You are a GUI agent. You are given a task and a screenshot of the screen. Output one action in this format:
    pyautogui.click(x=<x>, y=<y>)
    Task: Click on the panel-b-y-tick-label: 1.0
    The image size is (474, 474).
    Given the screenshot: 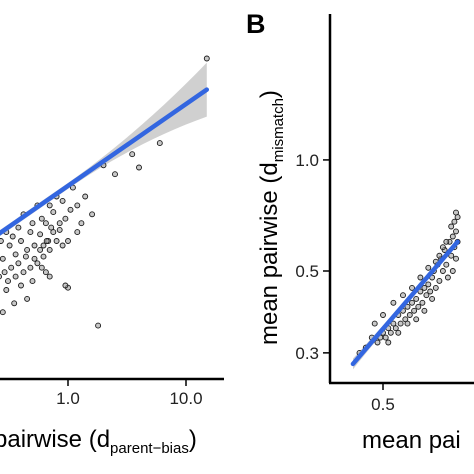 What is the action you would take?
    pyautogui.click(x=307, y=160)
    